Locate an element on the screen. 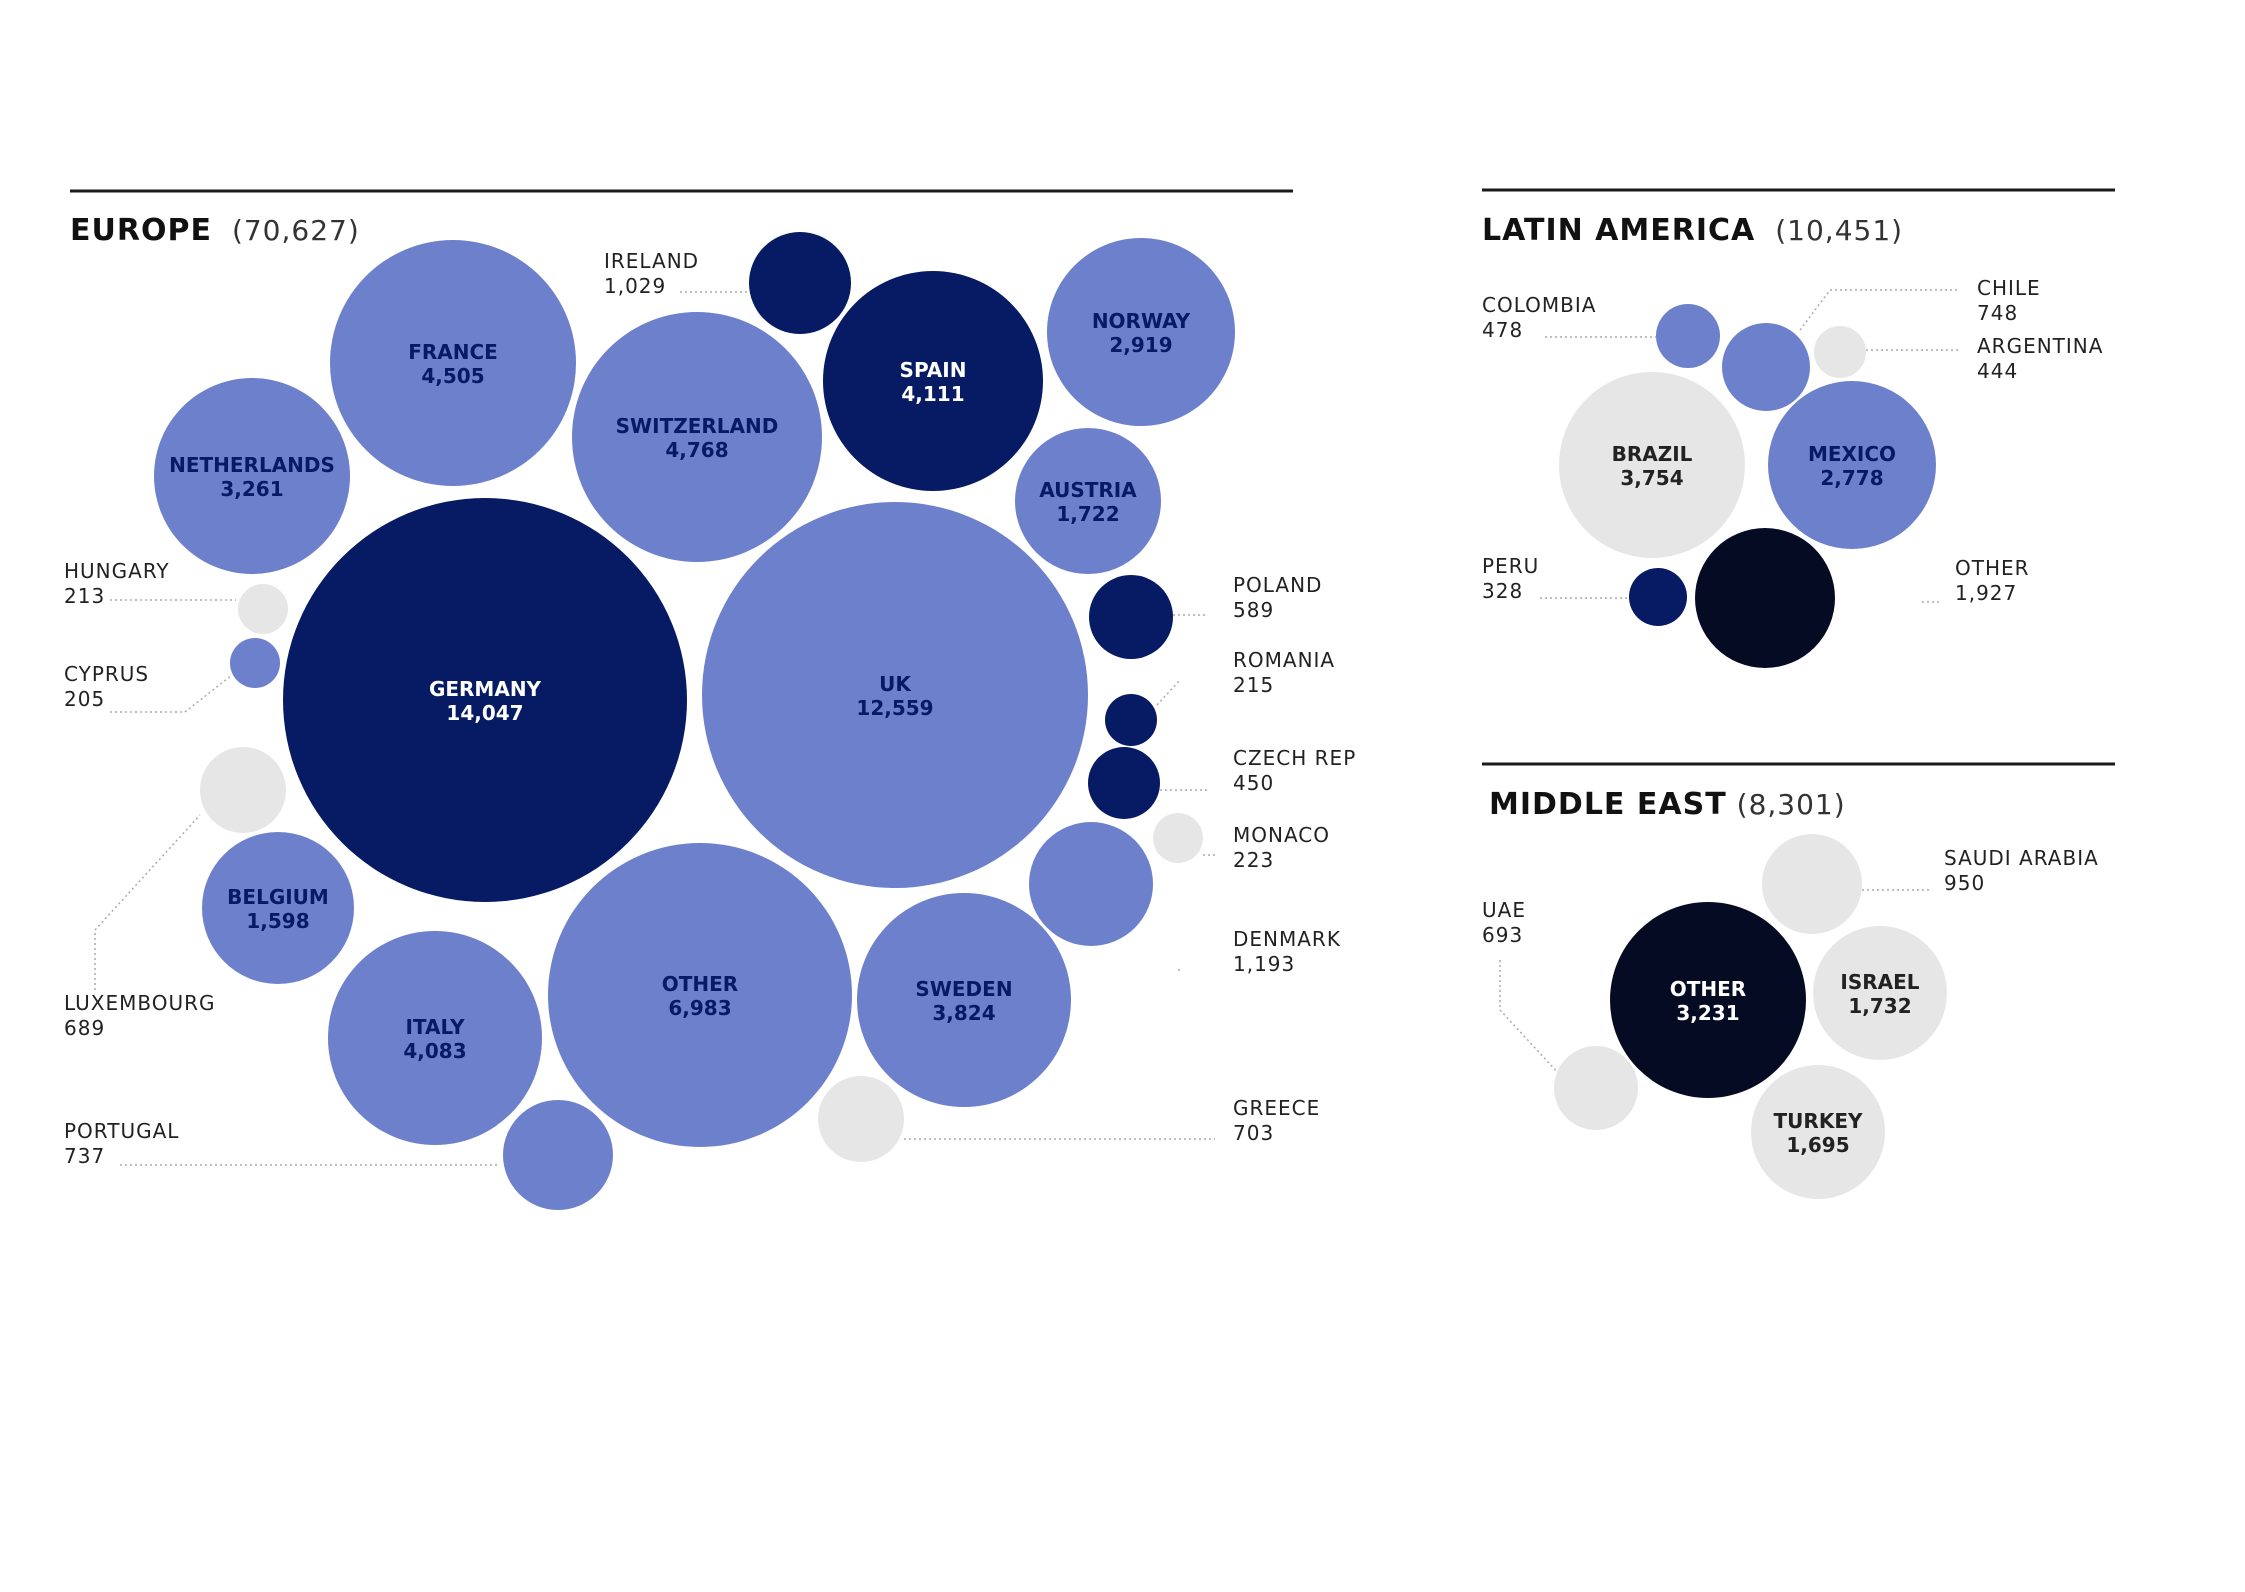  label-name-latin-america-colombia: COLOMBIA is located at coordinates (1539, 305).